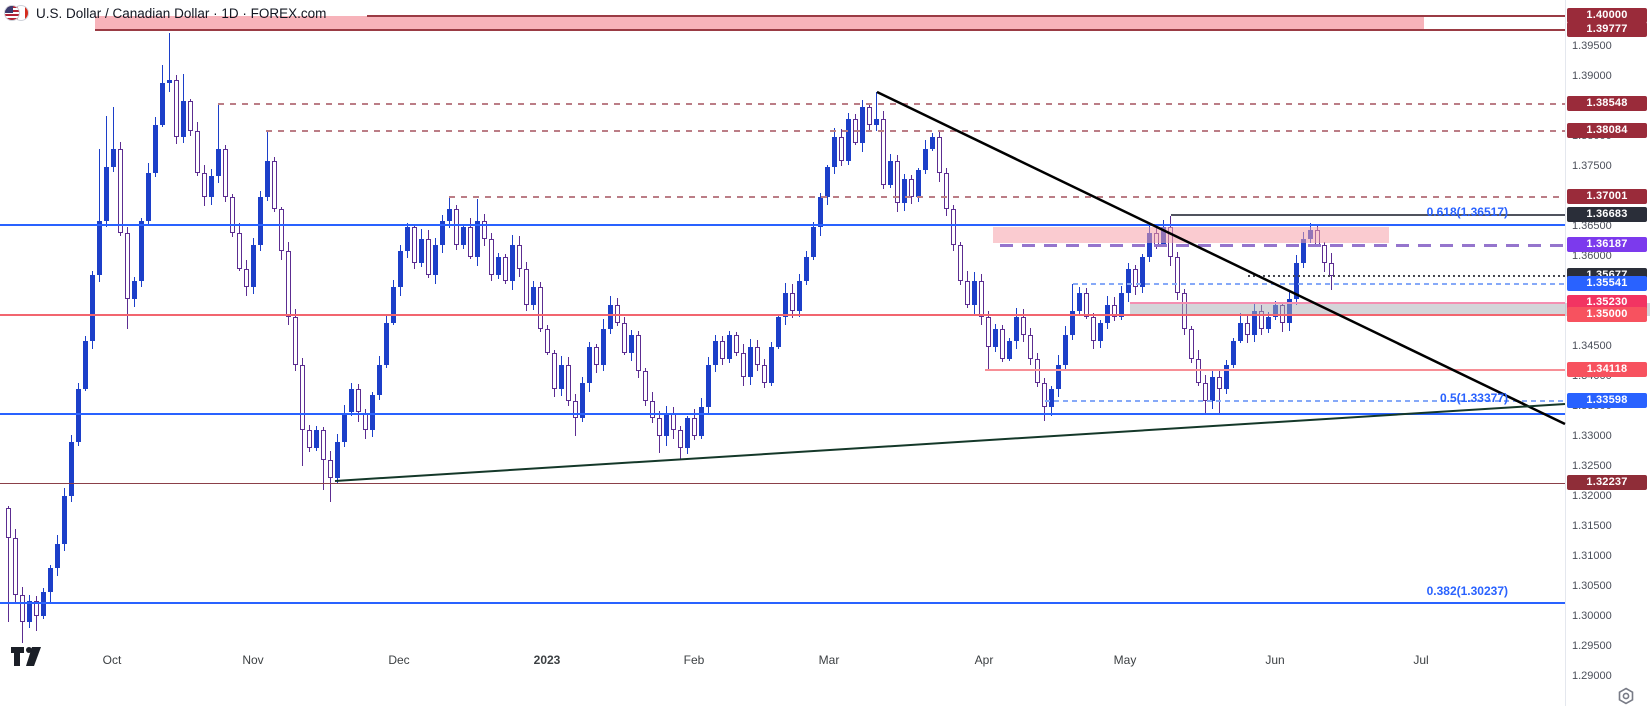 The image size is (1650, 706). I want to click on time-axis-label: Jun, so click(1275, 660).